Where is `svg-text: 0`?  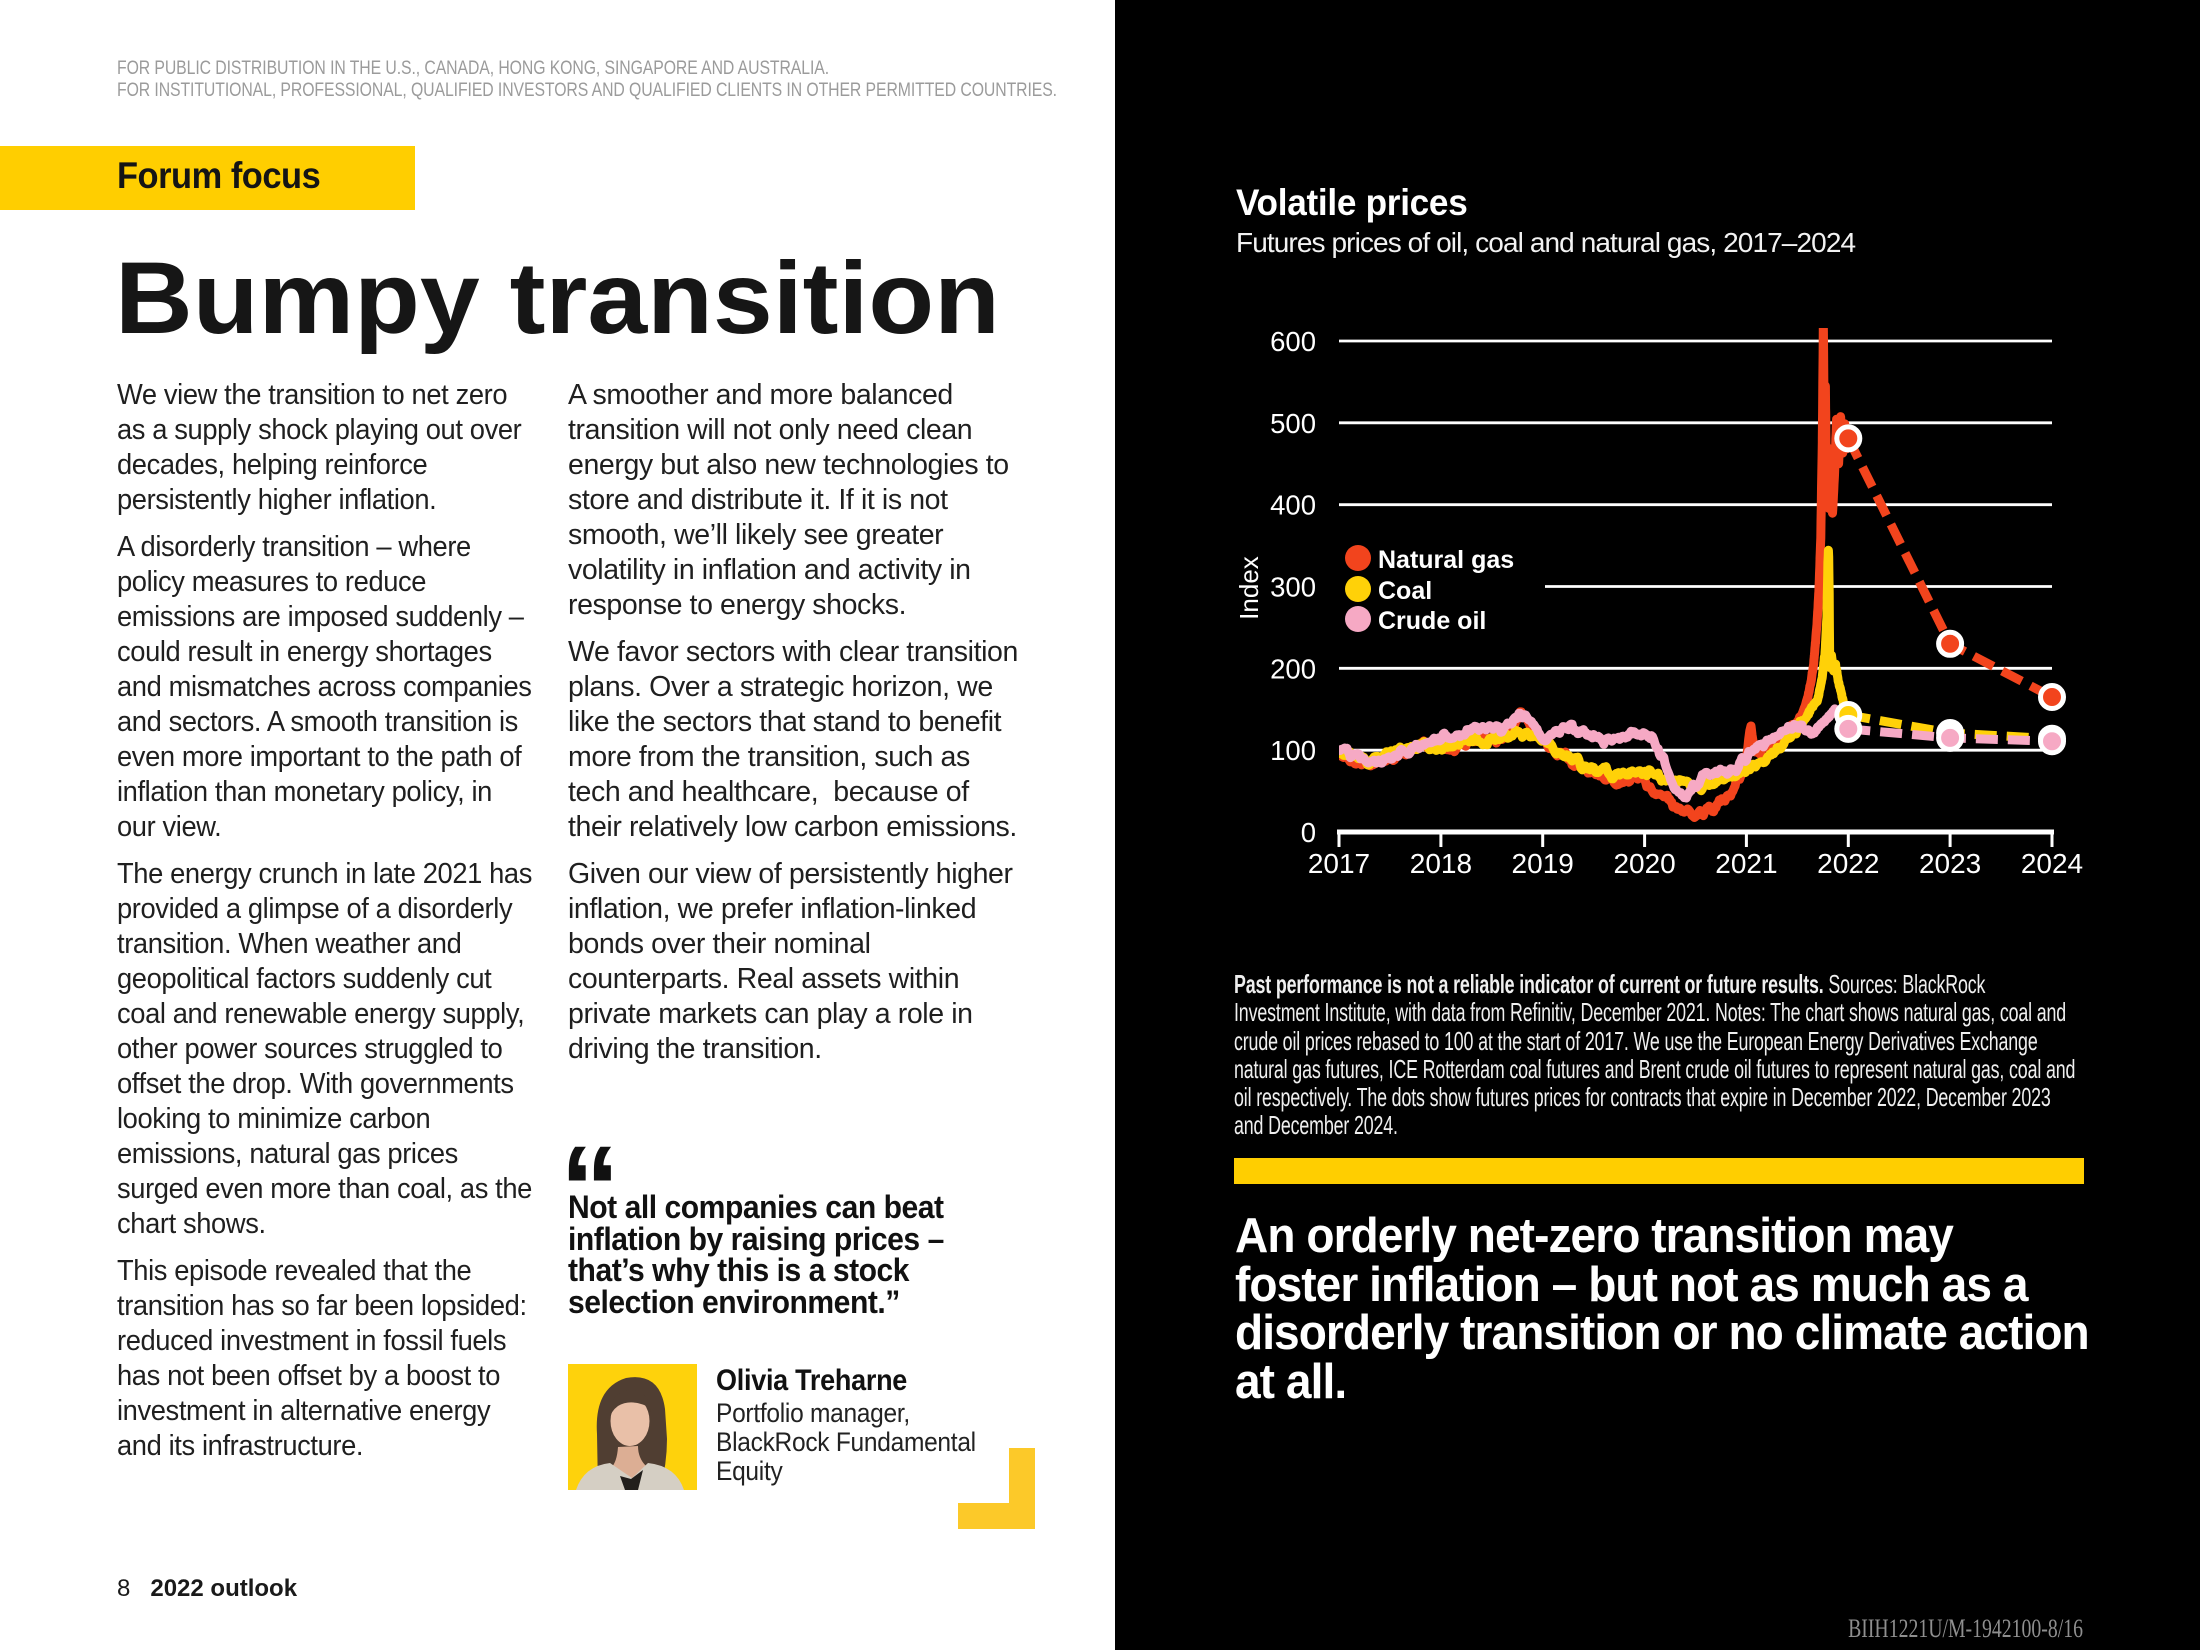
svg-text: 0 is located at coordinates (1308, 832).